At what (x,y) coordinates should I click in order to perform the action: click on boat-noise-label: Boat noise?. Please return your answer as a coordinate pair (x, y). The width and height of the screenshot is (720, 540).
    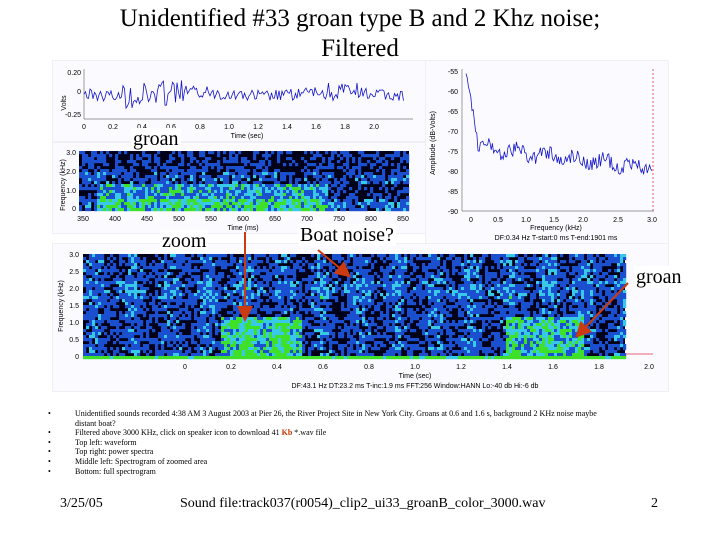
    Looking at the image, I should click on (347, 235).